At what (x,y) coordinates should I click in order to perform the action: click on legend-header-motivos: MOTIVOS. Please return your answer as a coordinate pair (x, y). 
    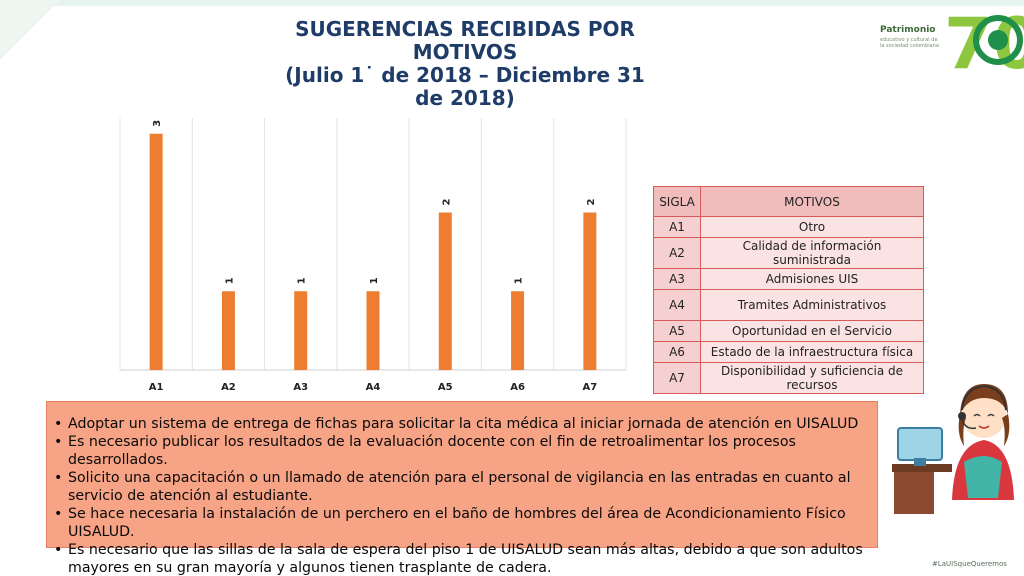
    Looking at the image, I should click on (812, 201).